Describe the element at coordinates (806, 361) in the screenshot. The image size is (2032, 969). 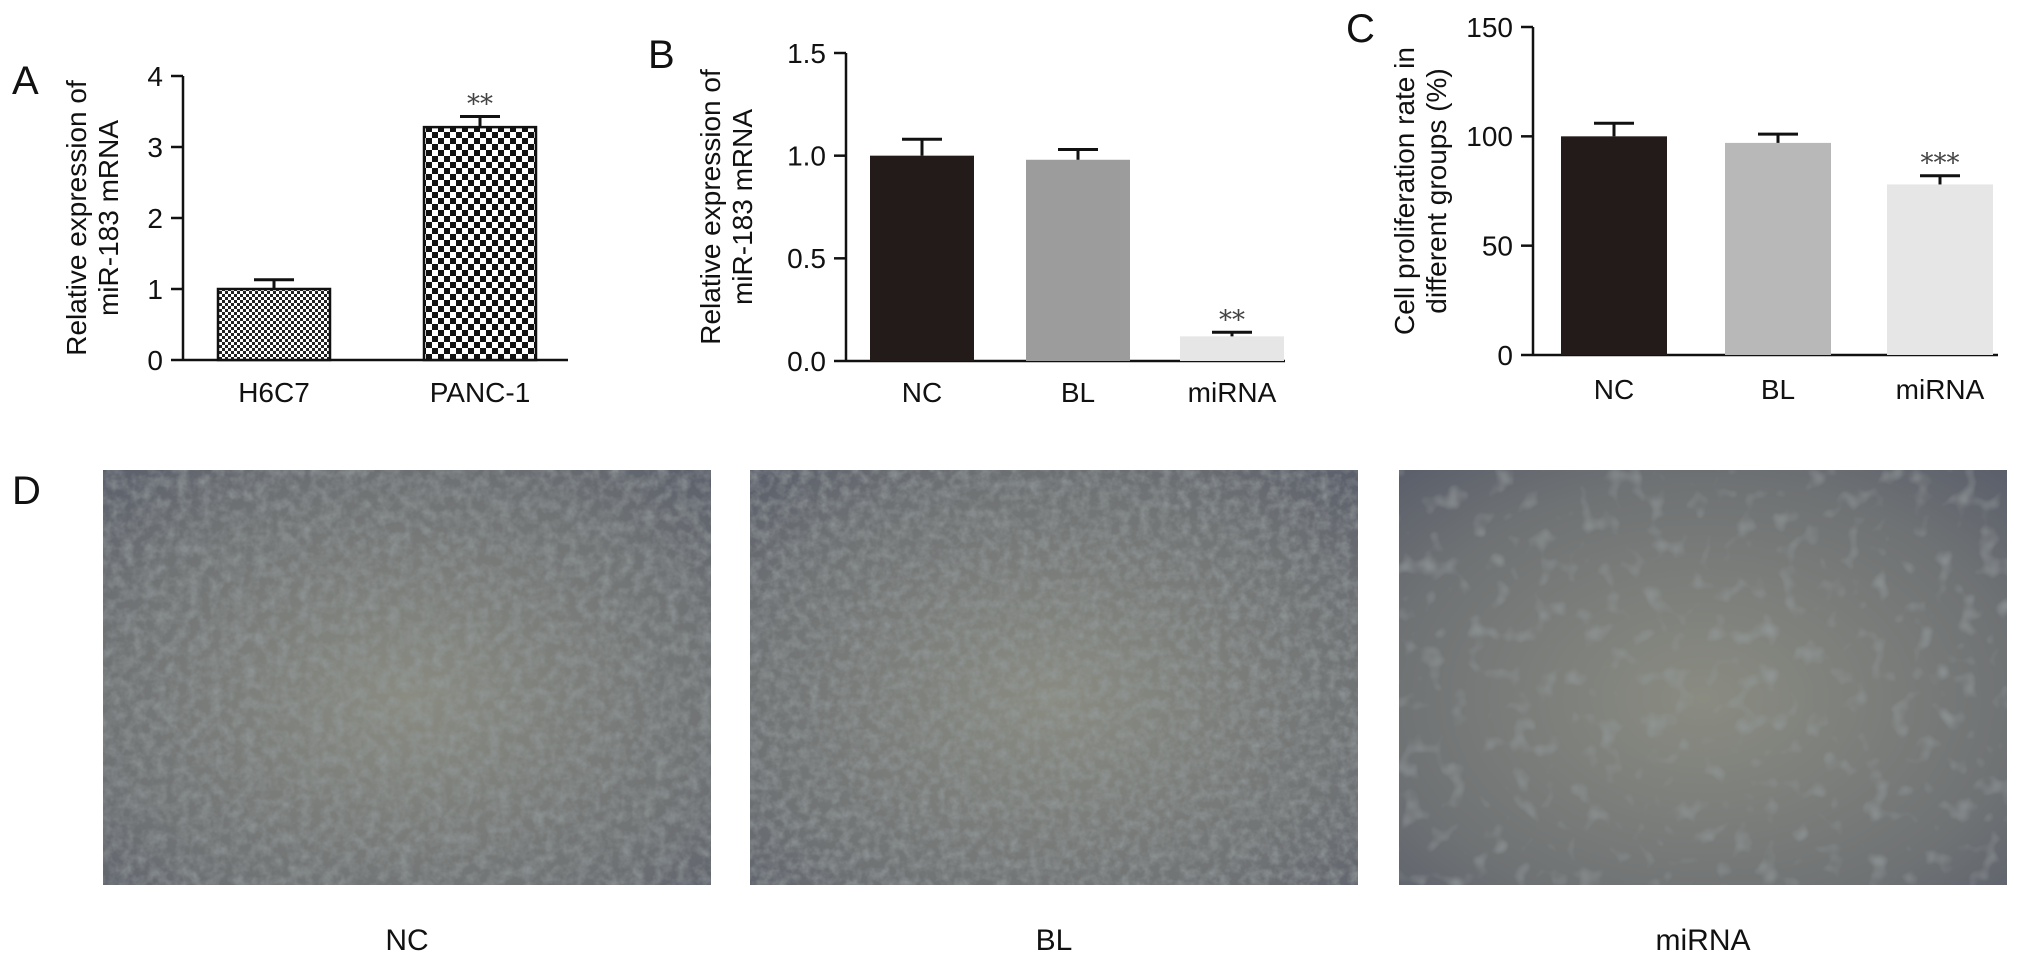
I see `y-tick-label: 0.0` at that location.